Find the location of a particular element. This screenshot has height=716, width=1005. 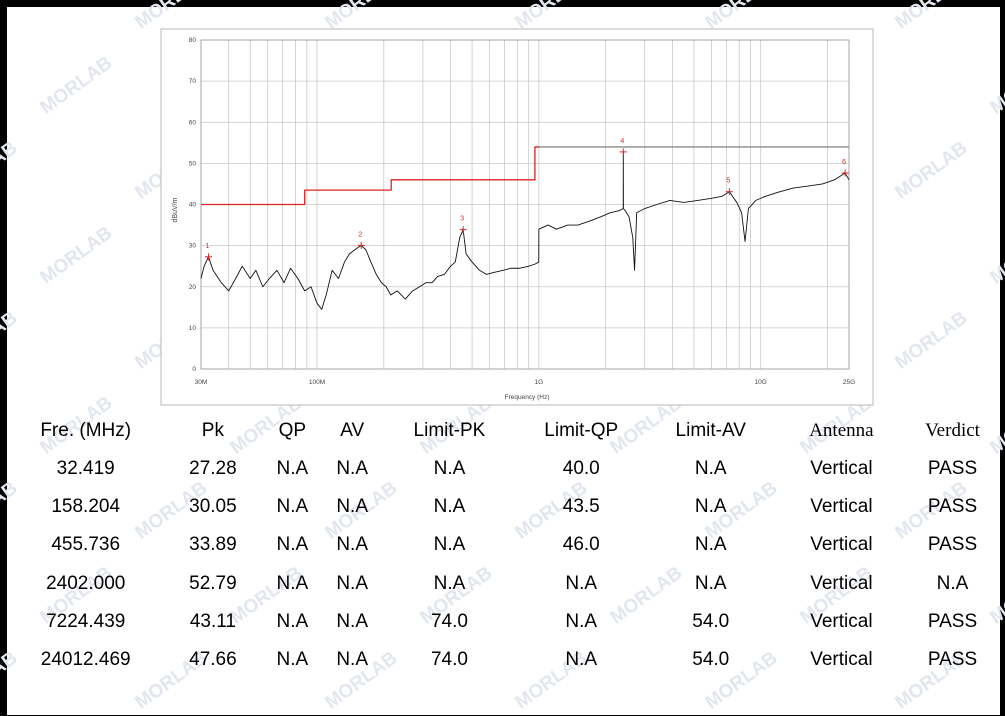

marker-label: 6 is located at coordinates (844, 162).